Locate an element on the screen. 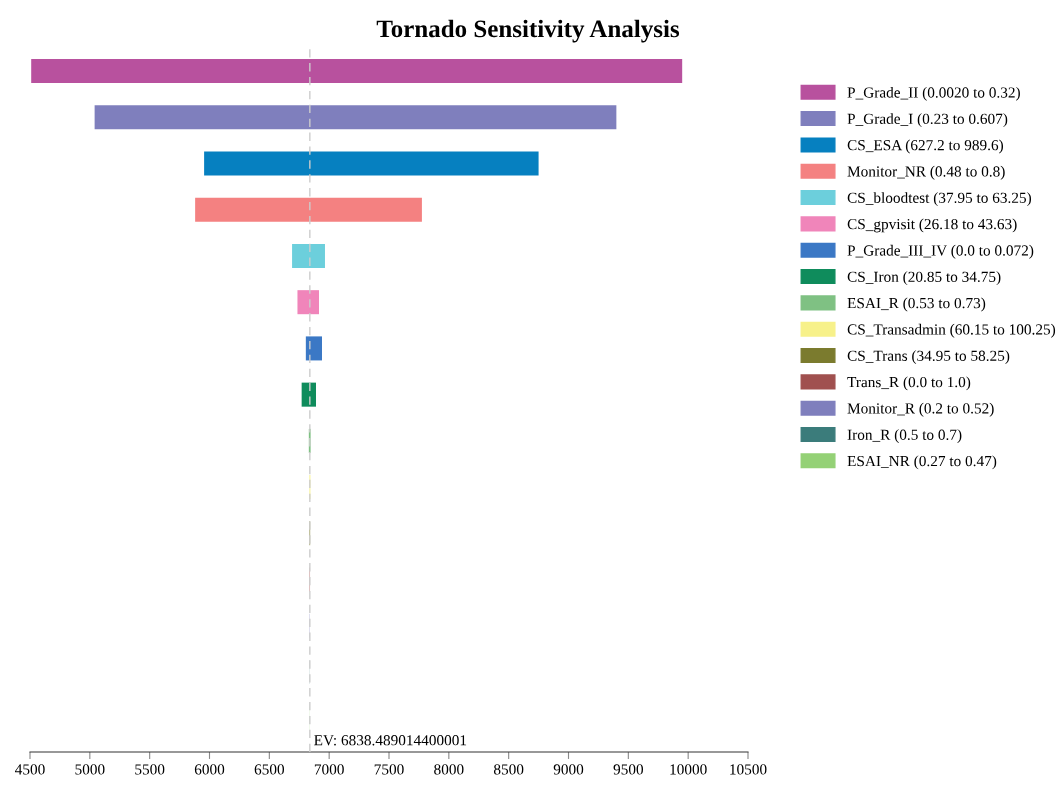  x-tick-label: 7000 is located at coordinates (329, 769).